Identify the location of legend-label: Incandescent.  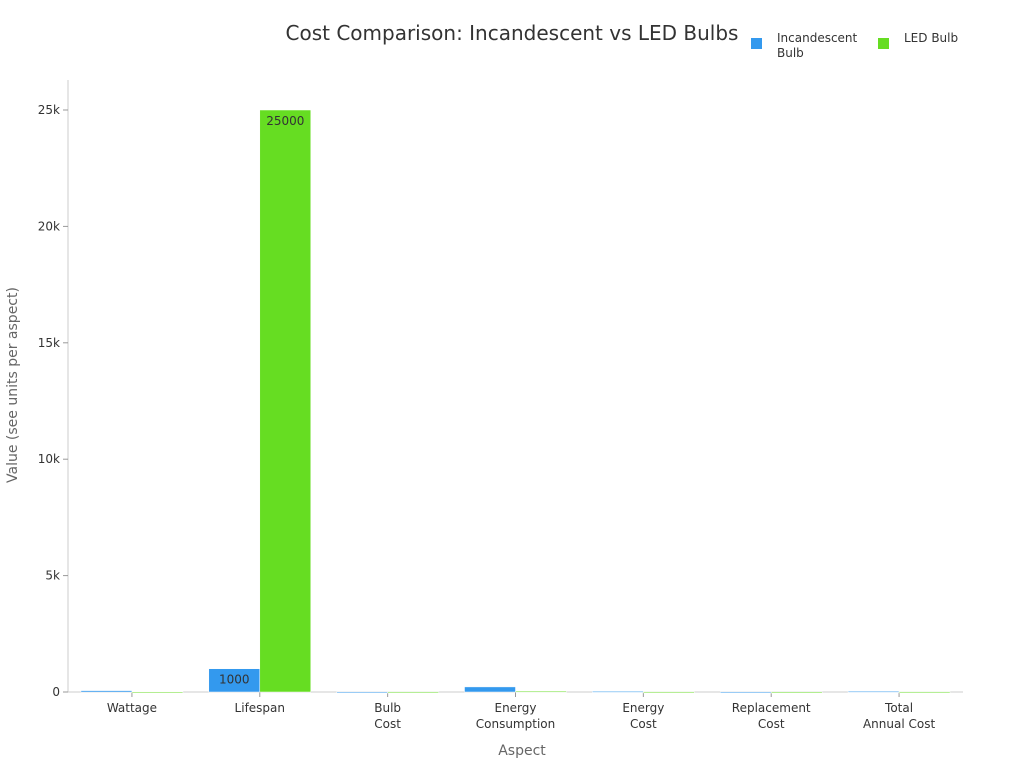
(817, 38).